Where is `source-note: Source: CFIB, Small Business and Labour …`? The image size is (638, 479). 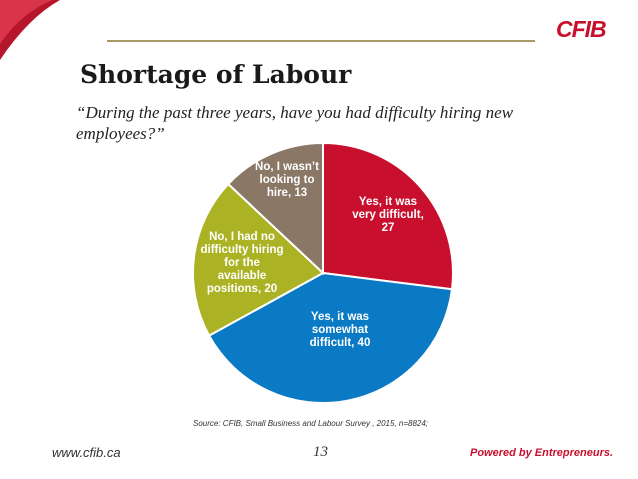
source-note: Source: CFIB, Small Business and Labour … is located at coordinates (311, 423).